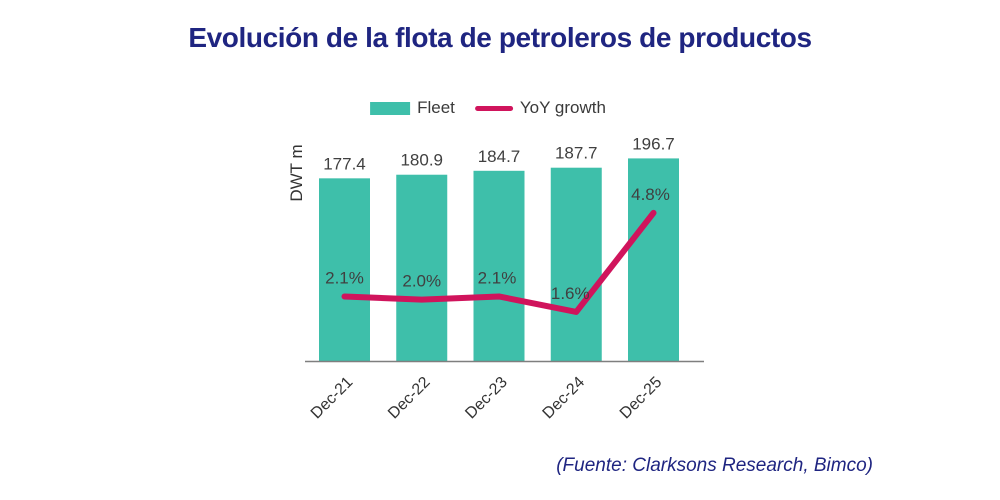 The height and width of the screenshot is (500, 1000). What do you see at coordinates (332, 398) in the screenshot?
I see `x-tick-label: Dec-21` at bounding box center [332, 398].